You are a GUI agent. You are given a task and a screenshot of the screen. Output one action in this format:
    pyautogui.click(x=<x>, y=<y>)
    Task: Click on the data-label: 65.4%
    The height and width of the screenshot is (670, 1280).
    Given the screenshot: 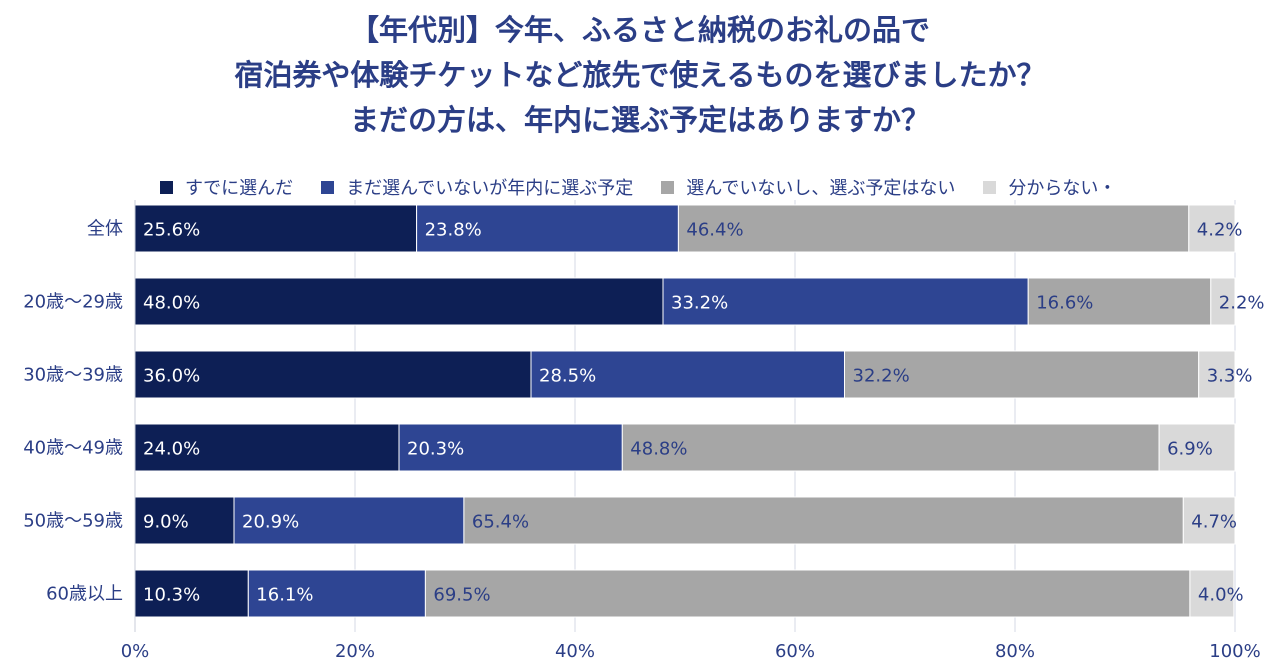 What is the action you would take?
    pyautogui.click(x=500, y=522)
    